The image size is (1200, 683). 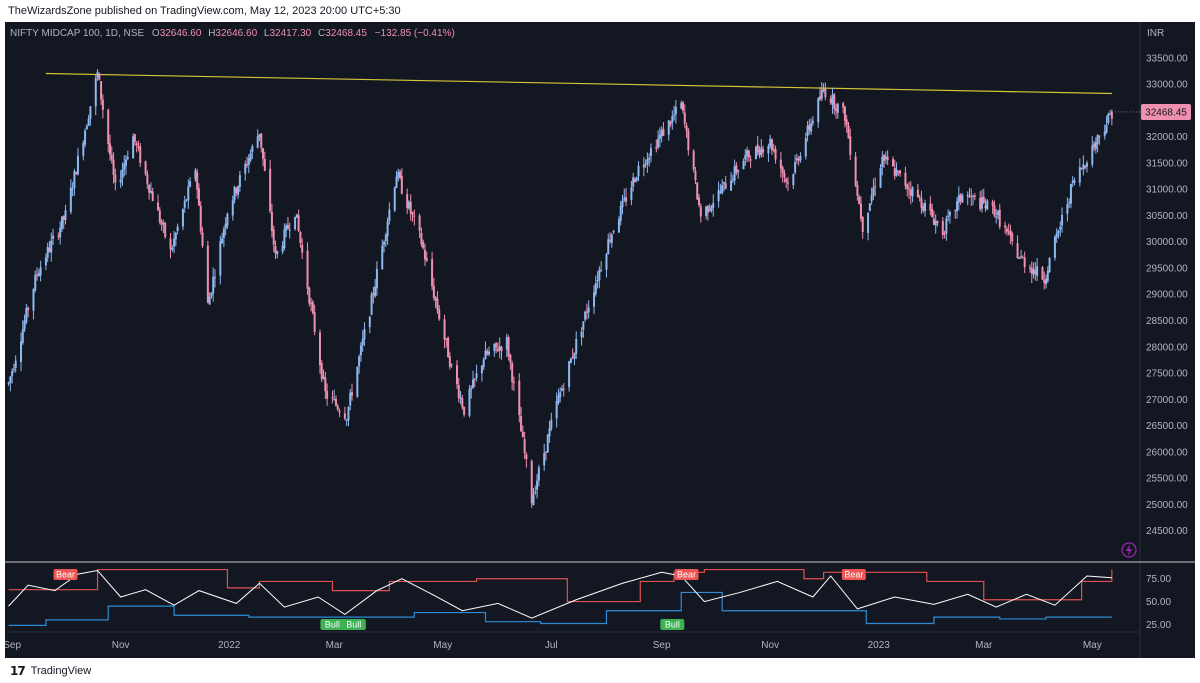 What do you see at coordinates (560, 608) in the screenshot?
I see `lower-line` at bounding box center [560, 608].